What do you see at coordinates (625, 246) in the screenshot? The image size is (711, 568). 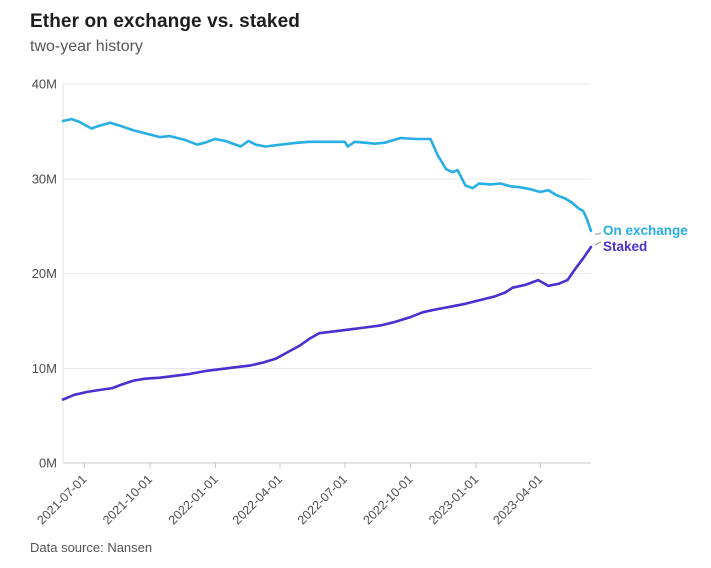 I see `legend-label-staked: Staked` at bounding box center [625, 246].